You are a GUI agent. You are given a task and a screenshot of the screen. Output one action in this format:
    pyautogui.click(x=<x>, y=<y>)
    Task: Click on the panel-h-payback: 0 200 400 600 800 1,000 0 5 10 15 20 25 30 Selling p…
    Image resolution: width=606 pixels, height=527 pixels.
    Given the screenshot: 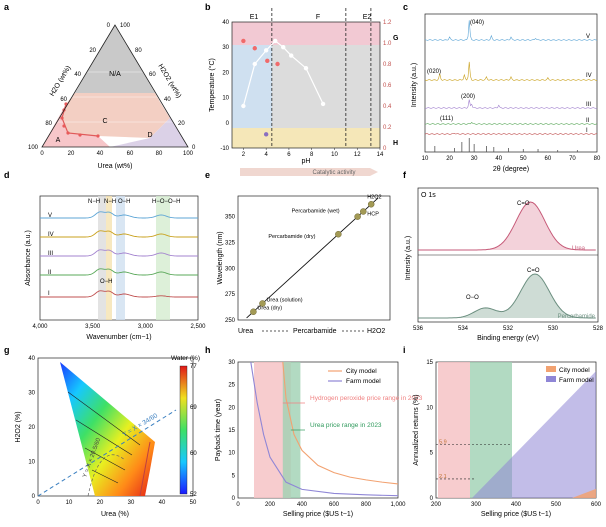 What is the action you would take?
    pyautogui.click(x=319, y=439)
    